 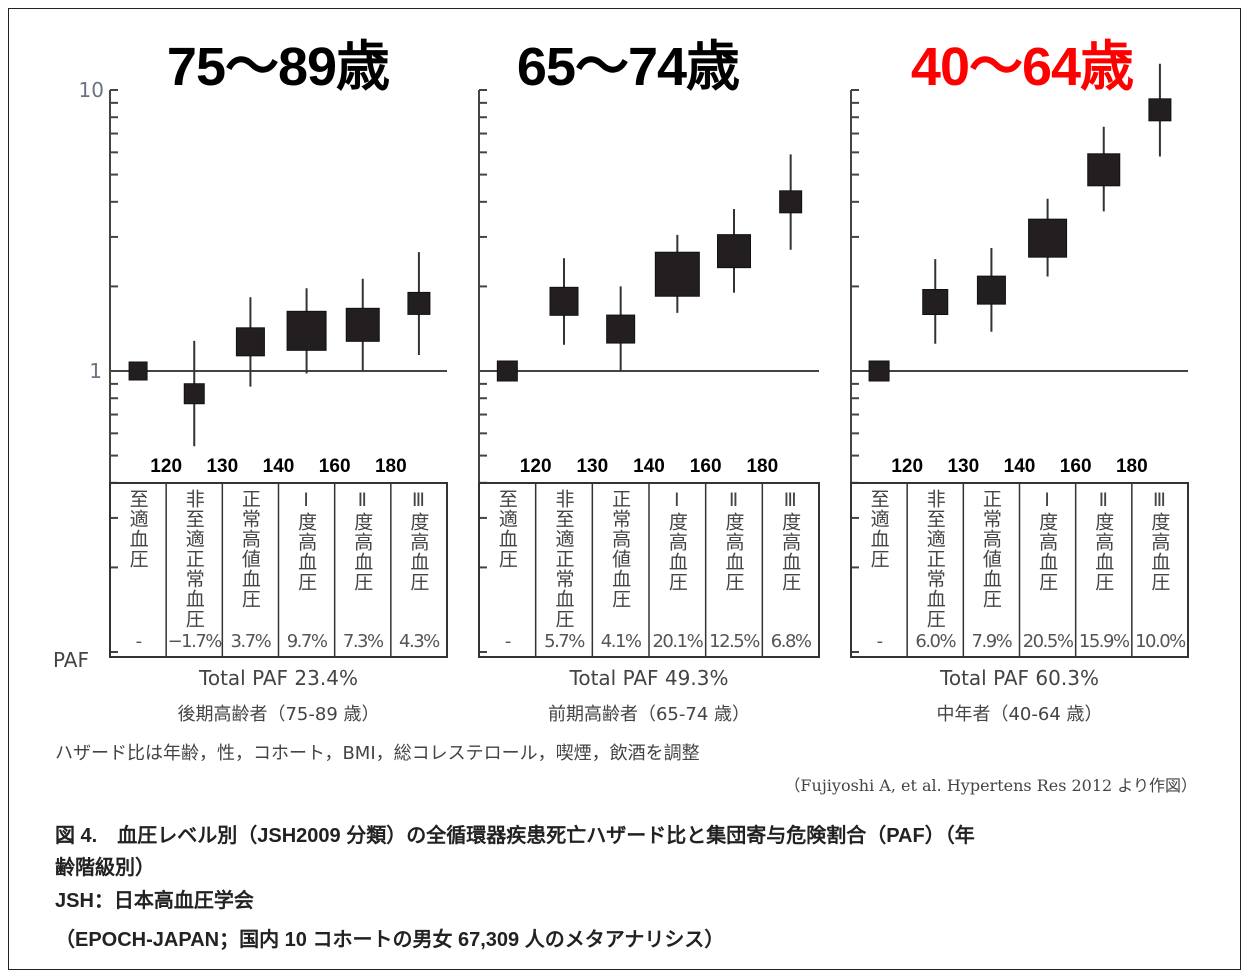 I want to click on paf-value: −1.7%, so click(x=195, y=641).